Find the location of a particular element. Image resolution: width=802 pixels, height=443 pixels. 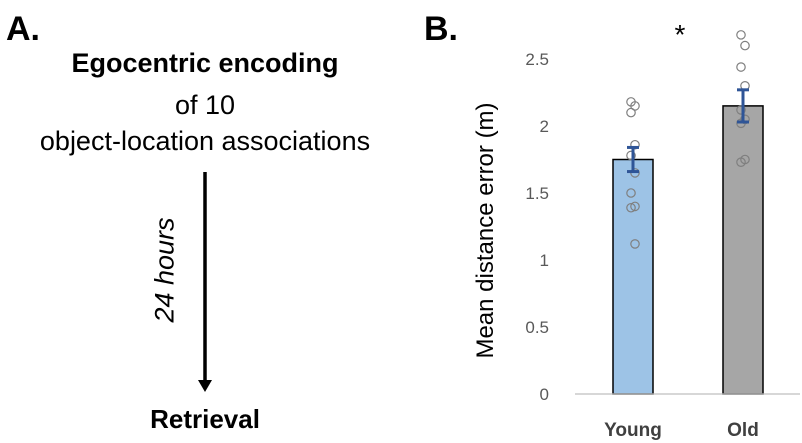

significance-marker: * is located at coordinates (680, 34).